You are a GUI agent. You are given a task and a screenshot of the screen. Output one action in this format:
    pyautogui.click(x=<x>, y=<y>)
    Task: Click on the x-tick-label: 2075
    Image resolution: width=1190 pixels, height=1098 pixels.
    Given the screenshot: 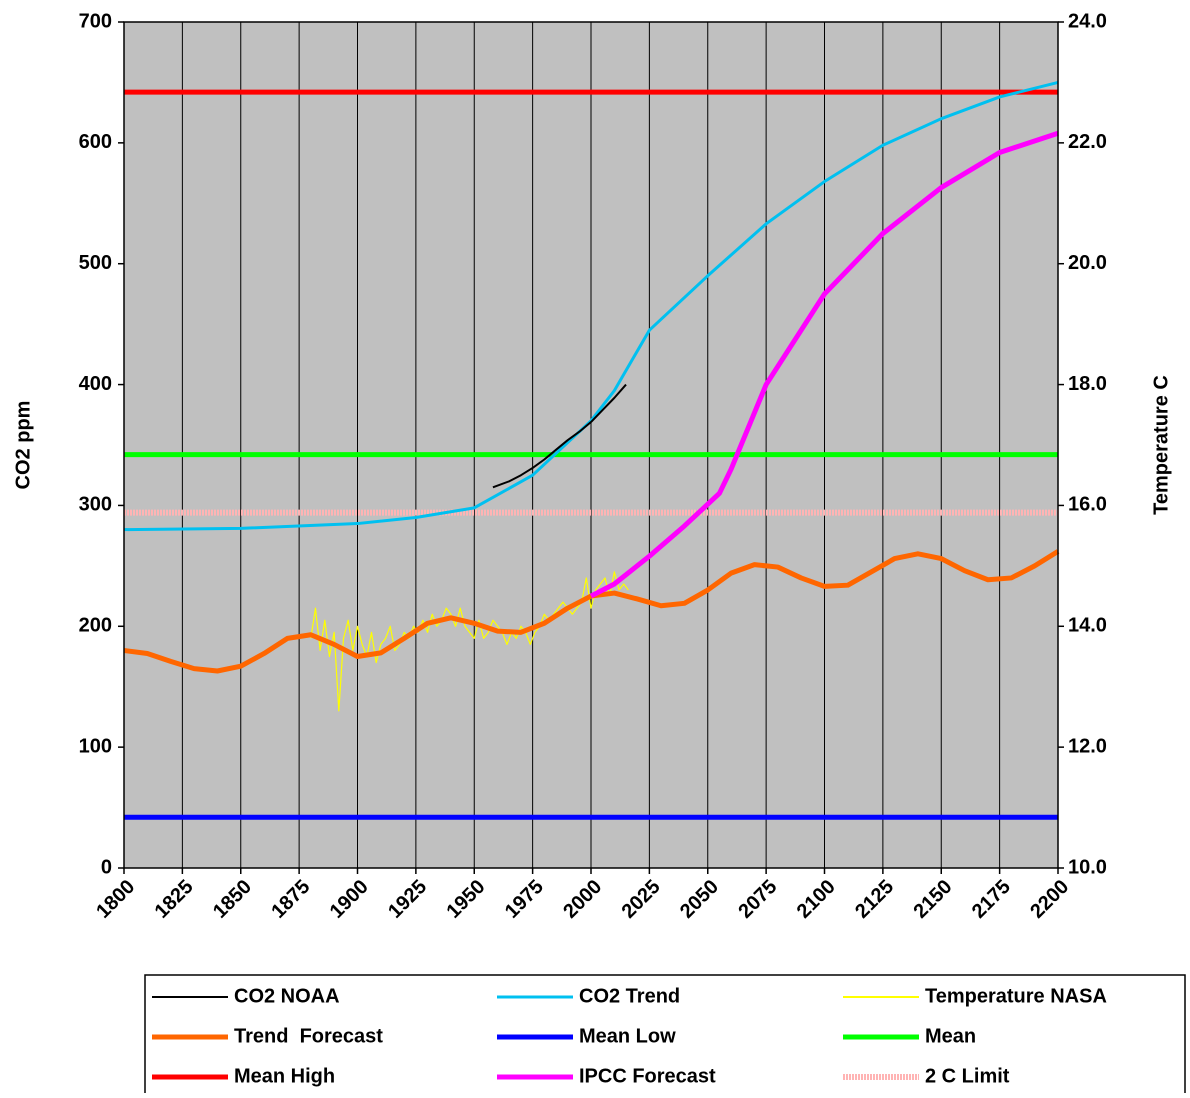 What is the action you would take?
    pyautogui.click(x=757, y=899)
    